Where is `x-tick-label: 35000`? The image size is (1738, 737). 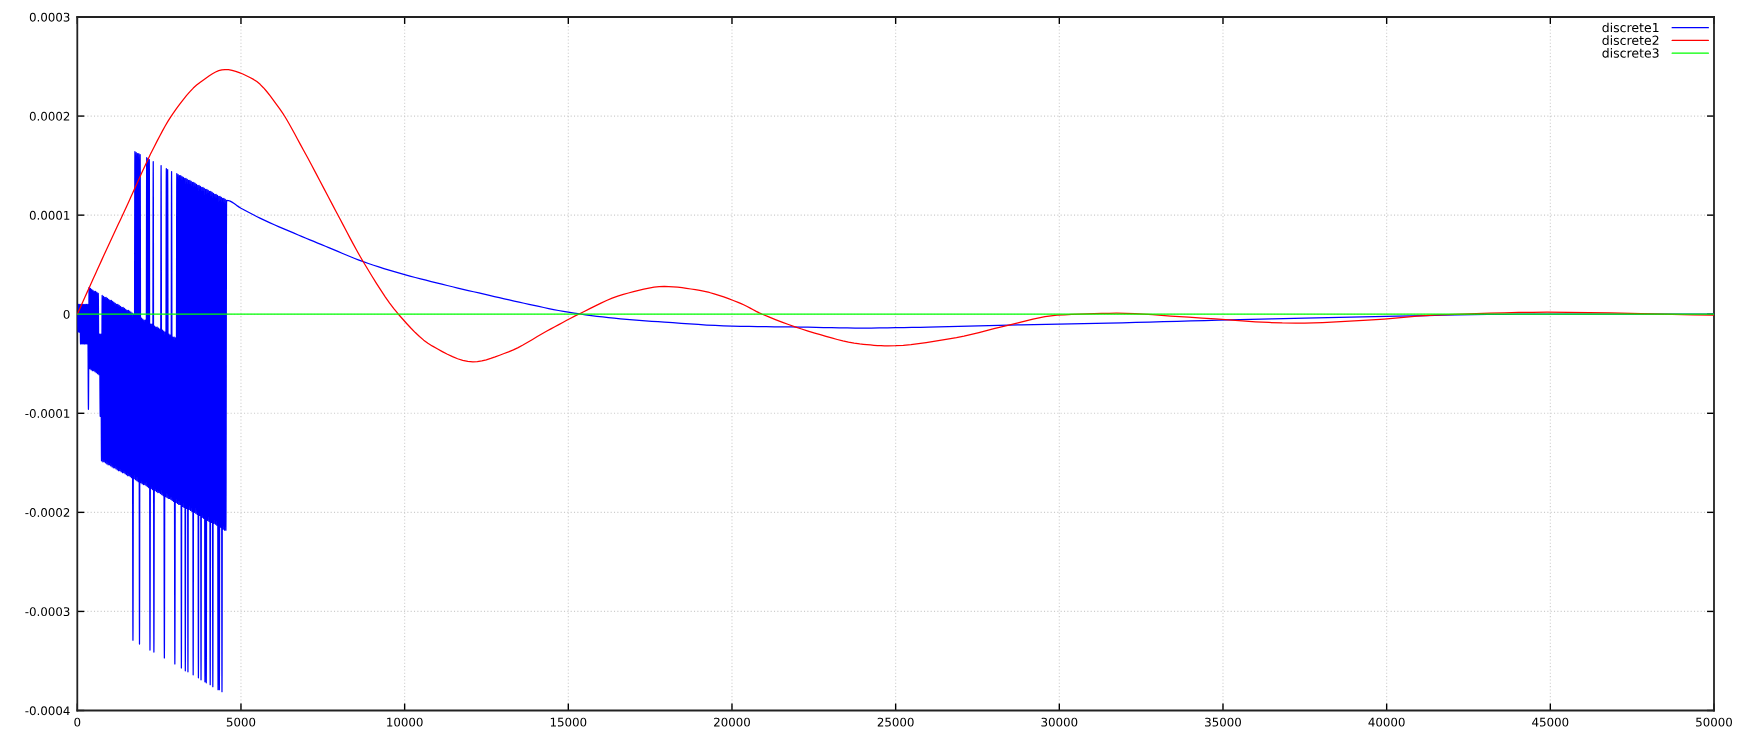 x-tick-label: 35000 is located at coordinates (1223, 722).